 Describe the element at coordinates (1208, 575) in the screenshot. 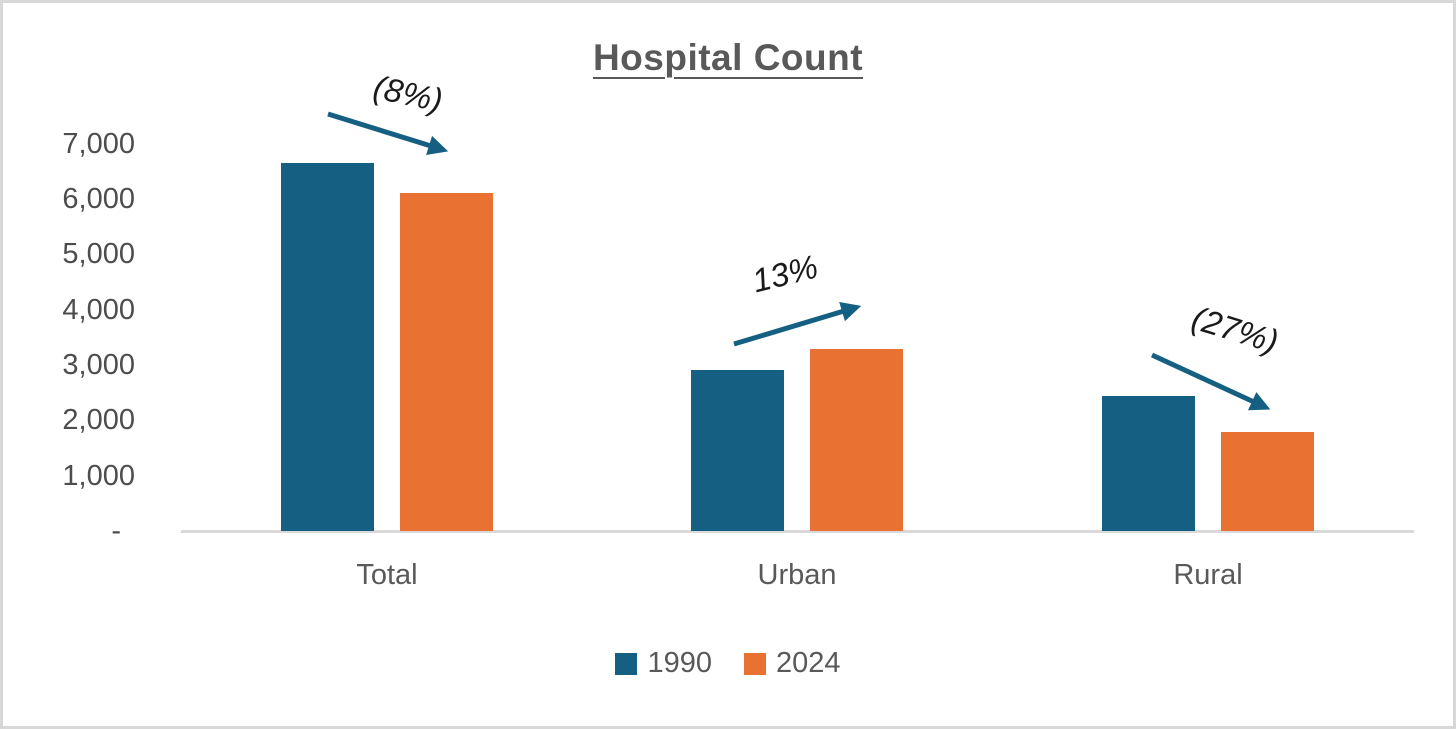

I see `category-label-rural: Rural` at that location.